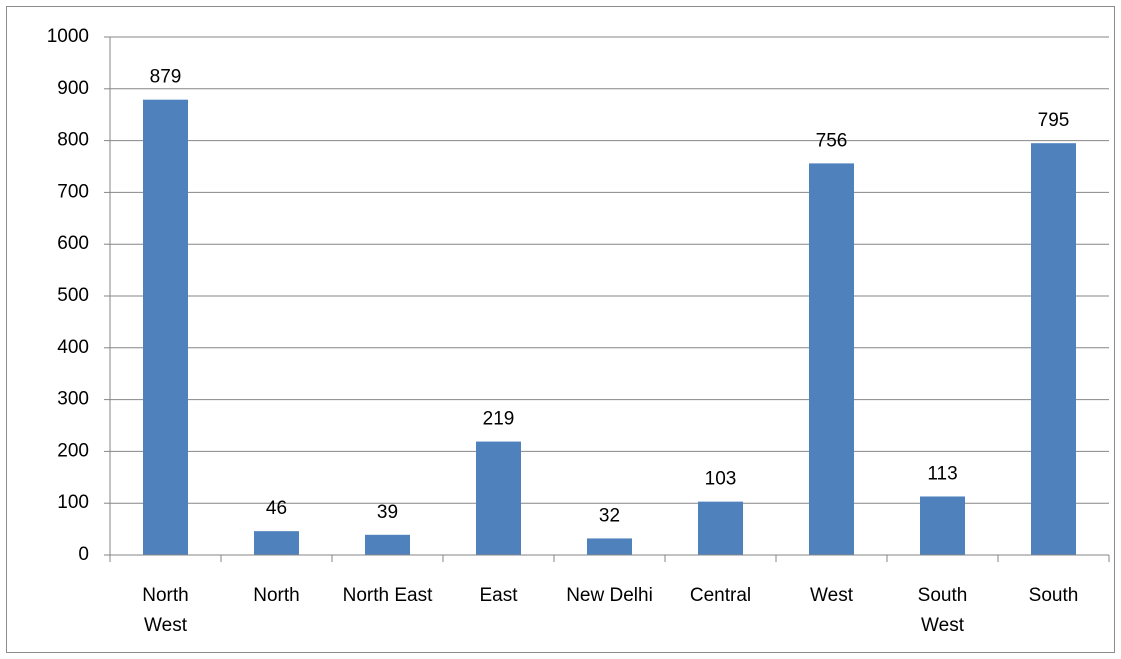 This screenshot has width=1121, height=659. What do you see at coordinates (166, 77) in the screenshot?
I see `data-label: 879` at bounding box center [166, 77].